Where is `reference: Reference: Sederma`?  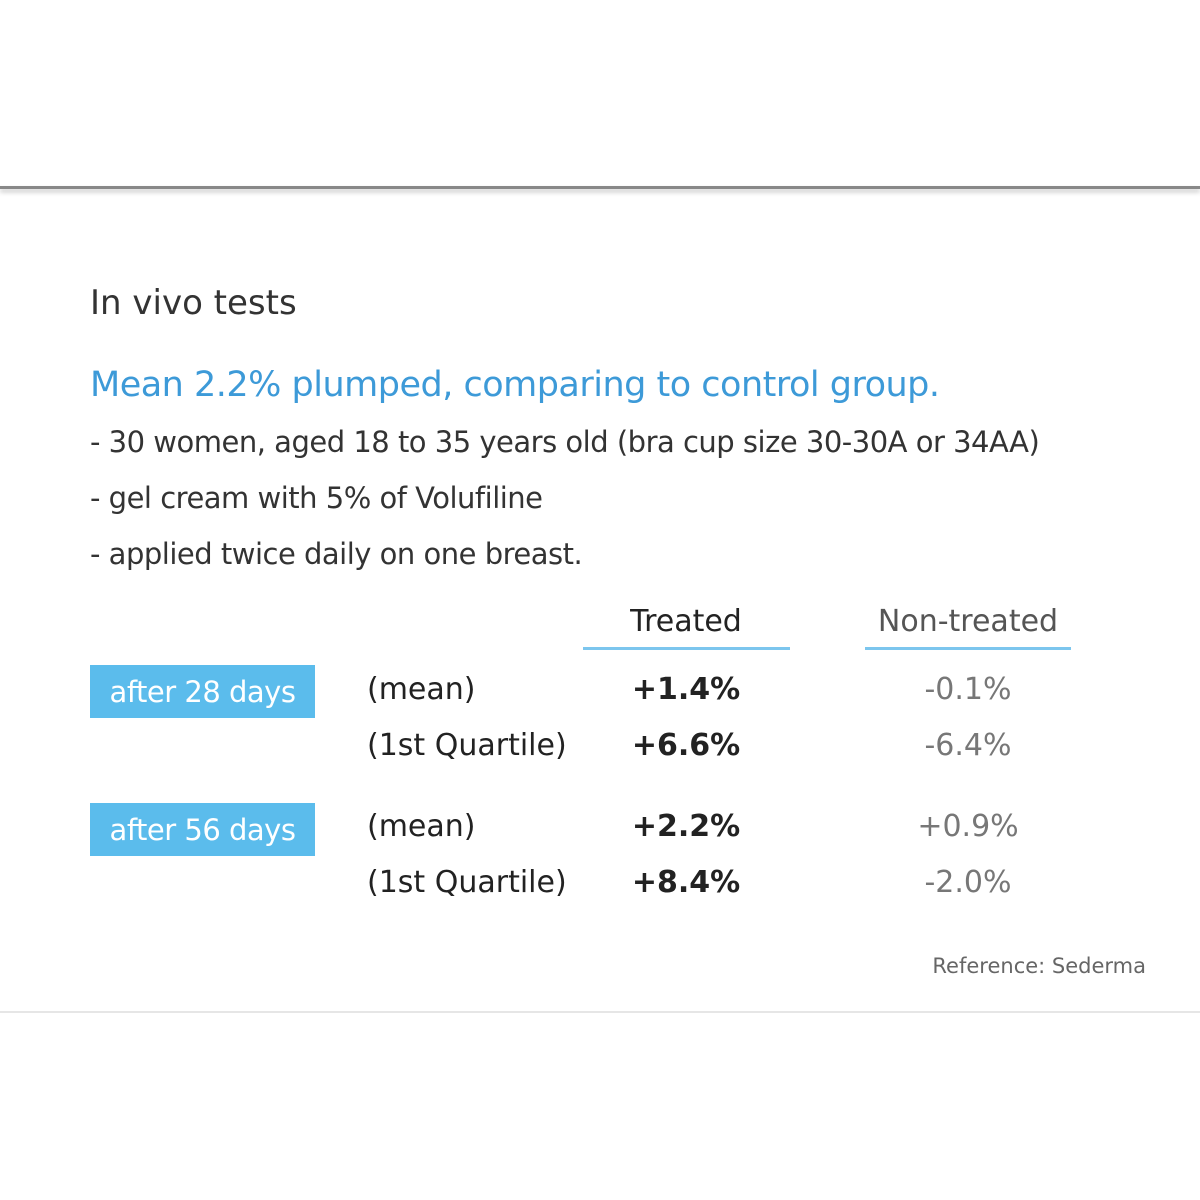
reference: Reference: Sederma is located at coordinates (1039, 966).